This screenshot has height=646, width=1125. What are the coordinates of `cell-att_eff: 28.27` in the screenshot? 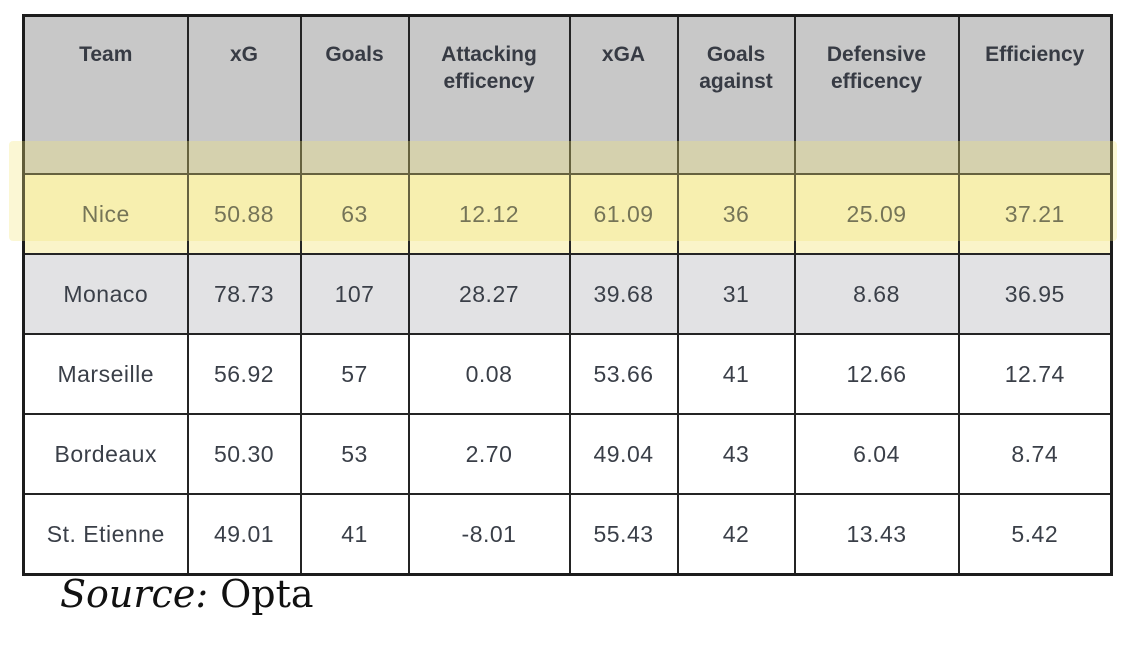 It's located at (489, 294).